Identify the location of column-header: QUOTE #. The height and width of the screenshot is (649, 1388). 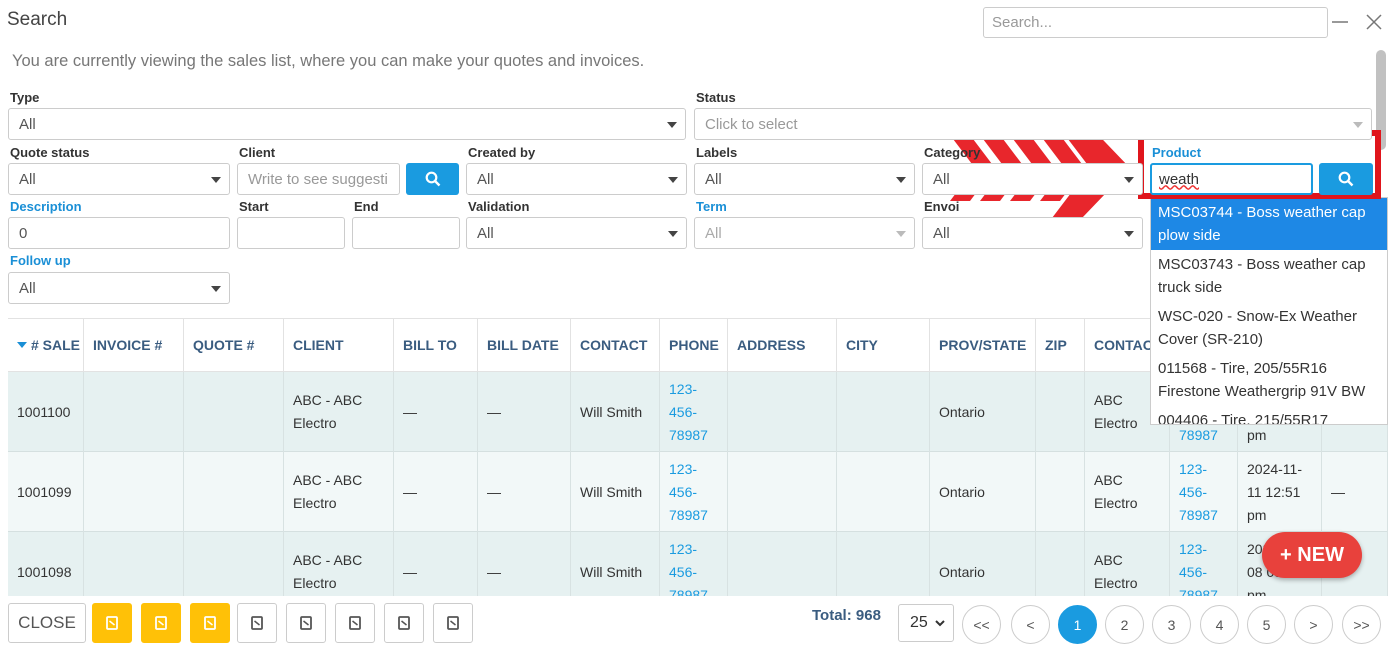
(234, 345).